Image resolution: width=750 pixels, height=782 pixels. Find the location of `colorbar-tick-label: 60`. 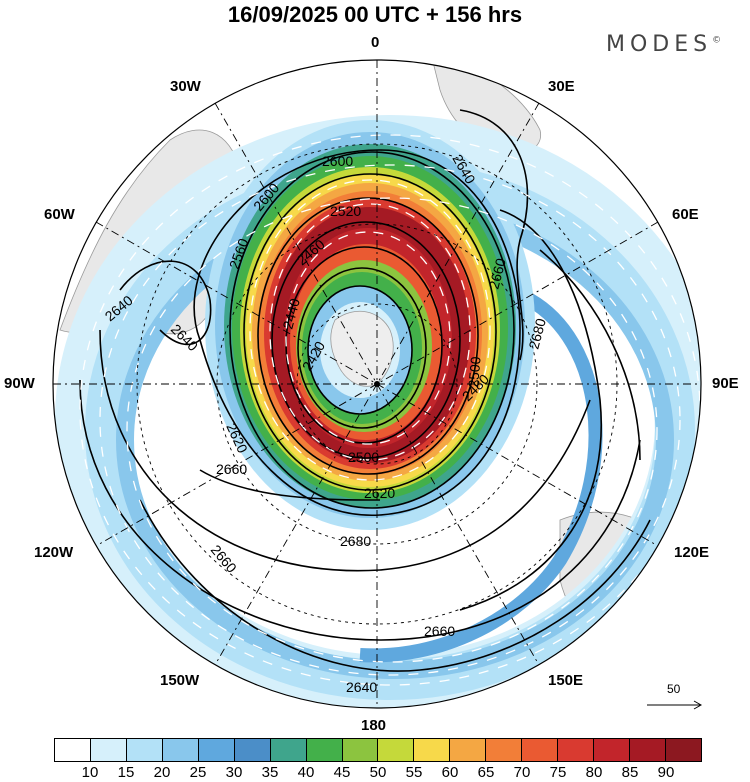

colorbar-tick-label: 60 is located at coordinates (450, 772).